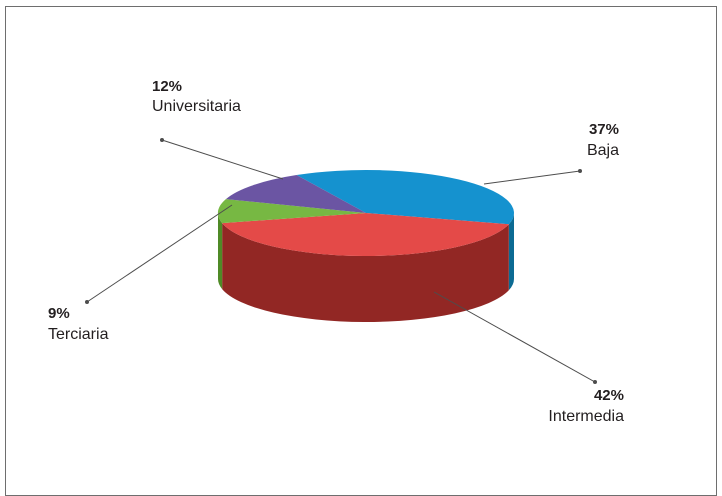 This screenshot has width=722, height=496. Describe the element at coordinates (220, 251) in the screenshot. I see `pie-side-terciaria` at that location.